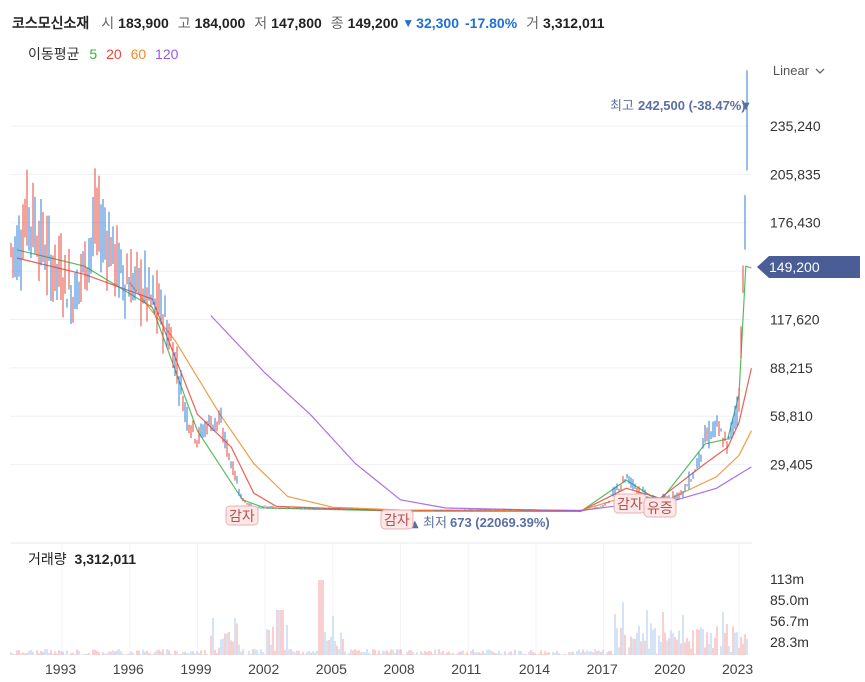 The width and height of the screenshot is (865, 682). Describe the element at coordinates (795, 319) in the screenshot. I see `y-tick-label: 117,620` at that location.